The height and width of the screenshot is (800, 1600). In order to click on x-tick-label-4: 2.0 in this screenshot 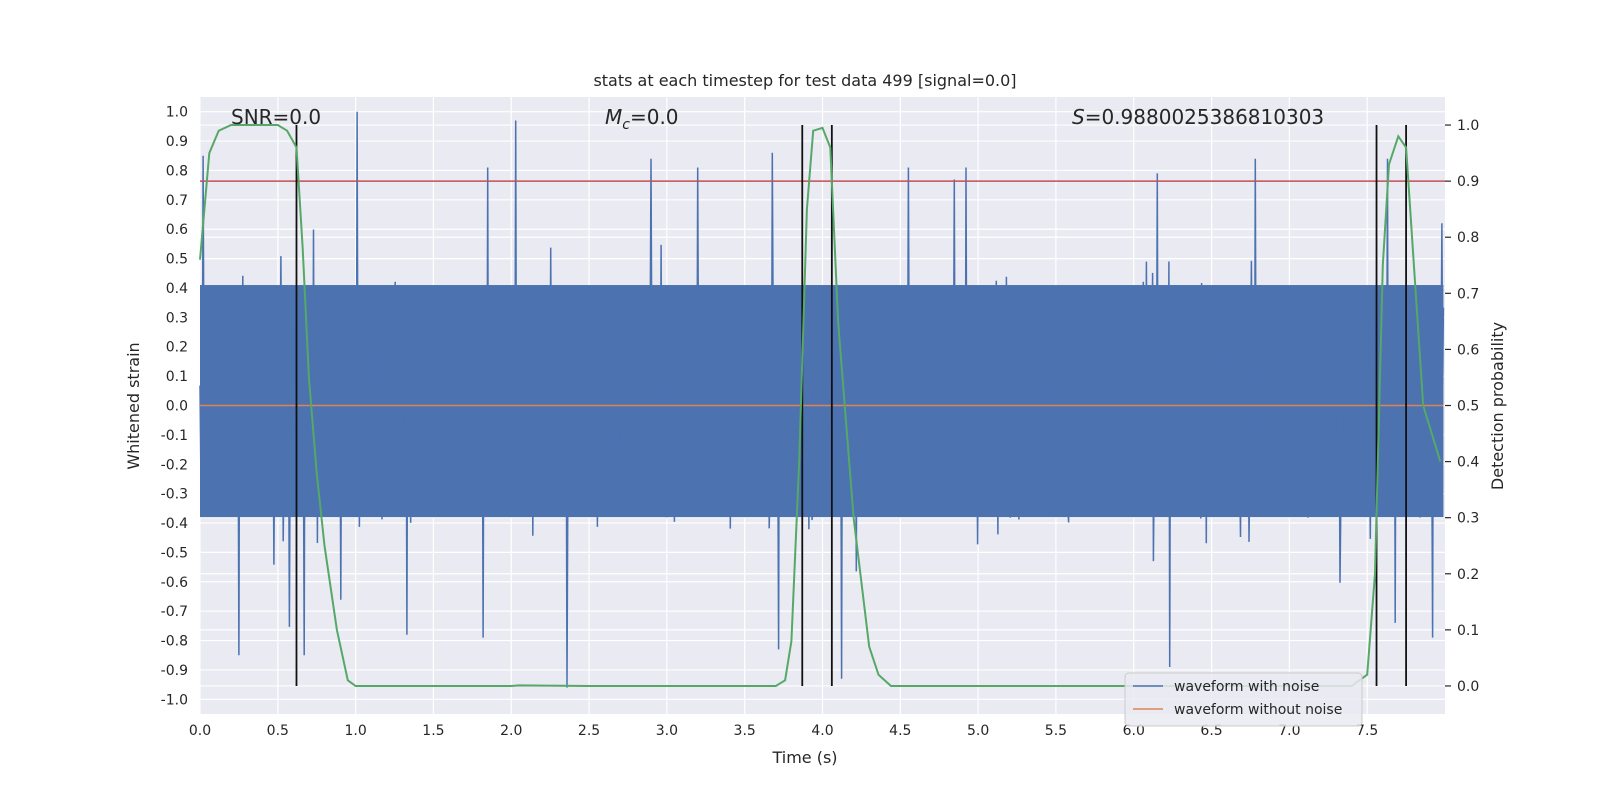, I will do `click(511, 731)`.